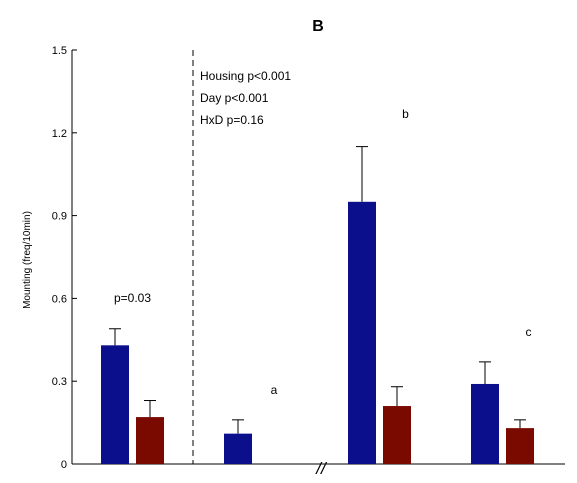  What do you see at coordinates (59, 382) in the screenshot?
I see `y-tick-label: 0.3` at bounding box center [59, 382].